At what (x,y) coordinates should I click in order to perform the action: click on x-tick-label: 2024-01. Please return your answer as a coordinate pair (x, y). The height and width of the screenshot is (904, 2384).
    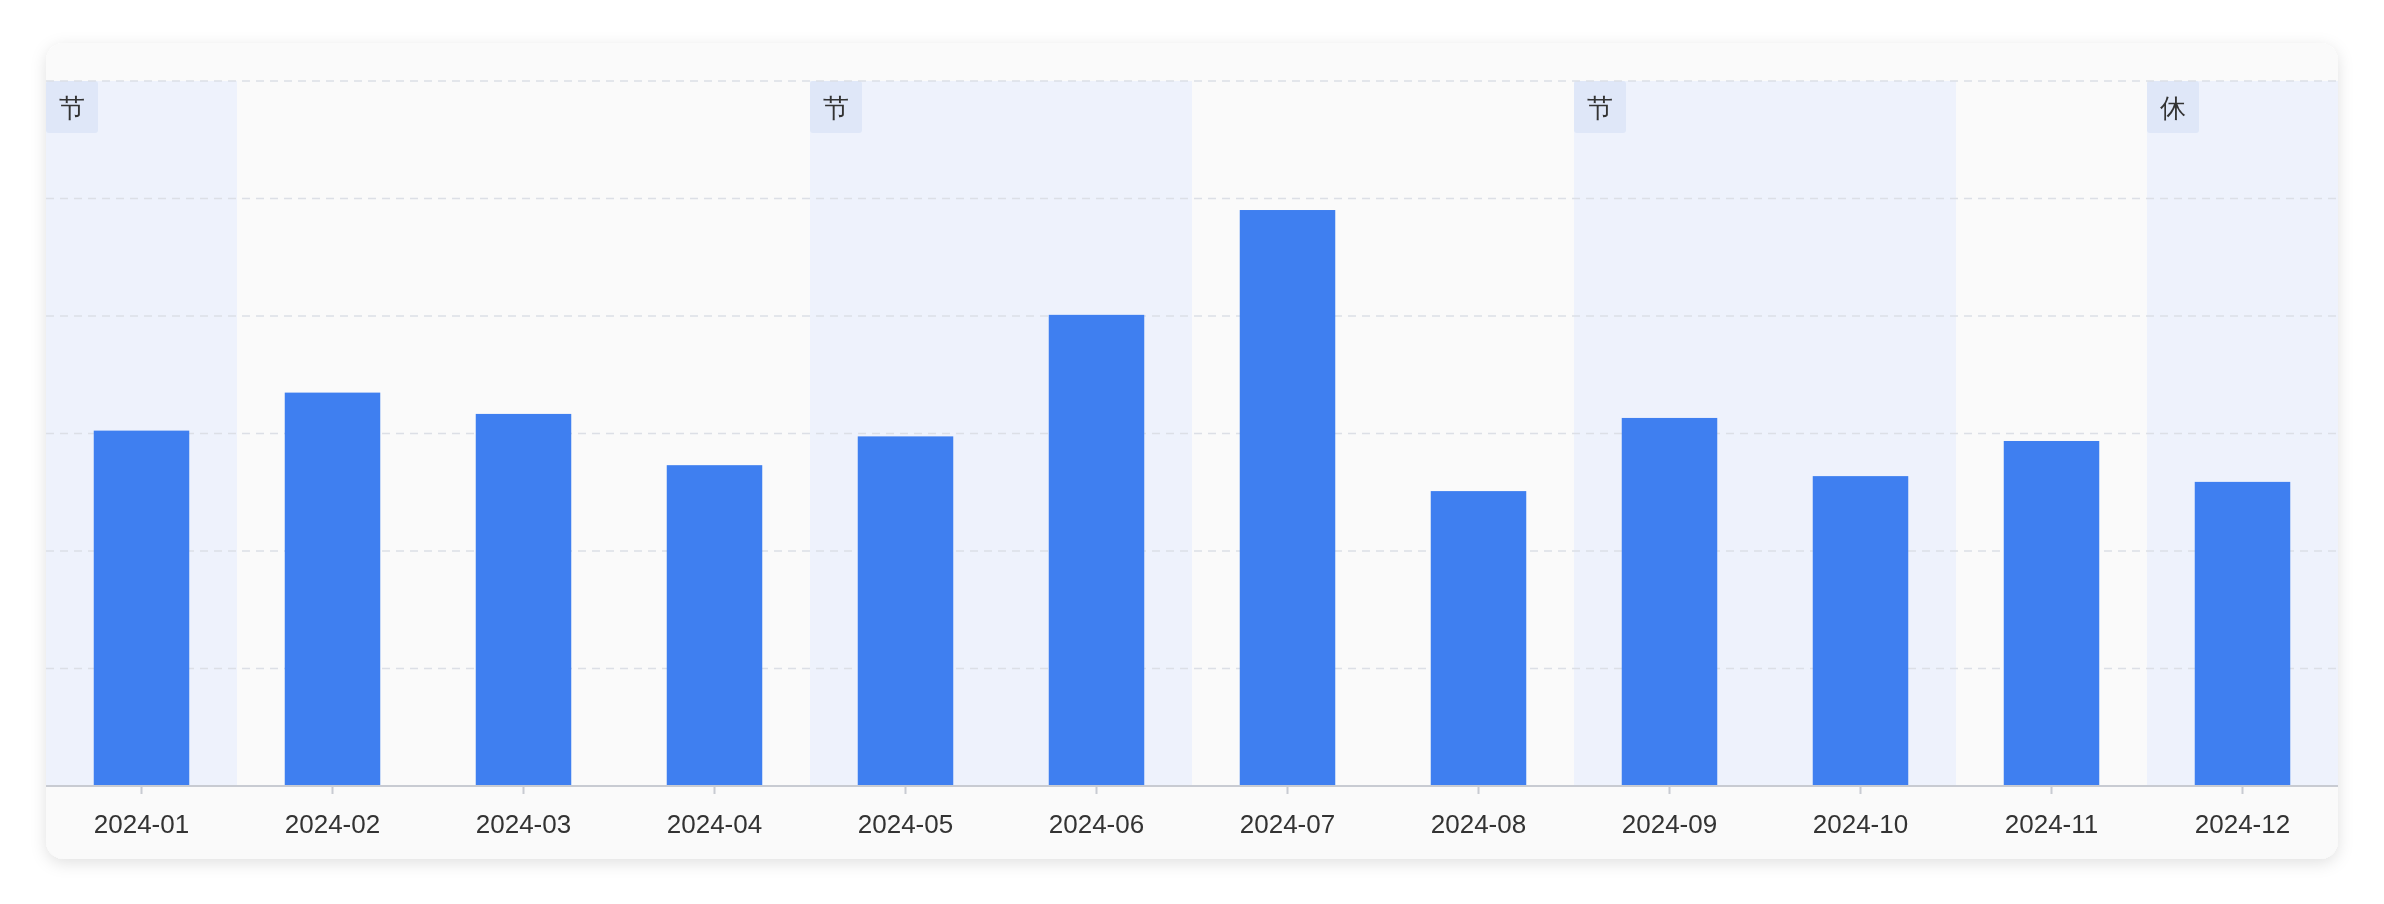
    Looking at the image, I should click on (141, 824).